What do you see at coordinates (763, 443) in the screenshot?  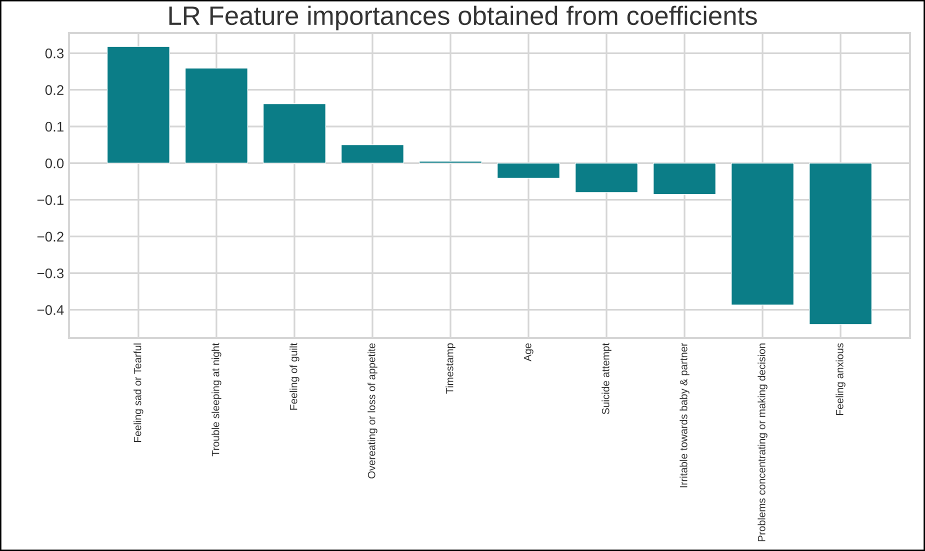 I see `x-tick-label: Problems concentrating or making decision` at bounding box center [763, 443].